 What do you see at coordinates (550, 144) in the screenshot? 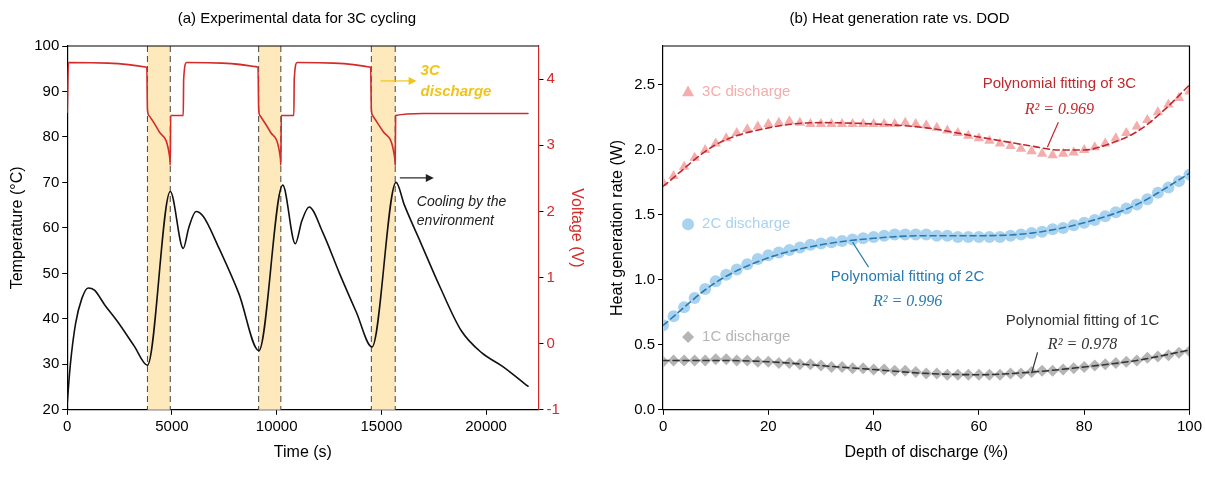
I see `y2-tick-label: 3` at bounding box center [550, 144].